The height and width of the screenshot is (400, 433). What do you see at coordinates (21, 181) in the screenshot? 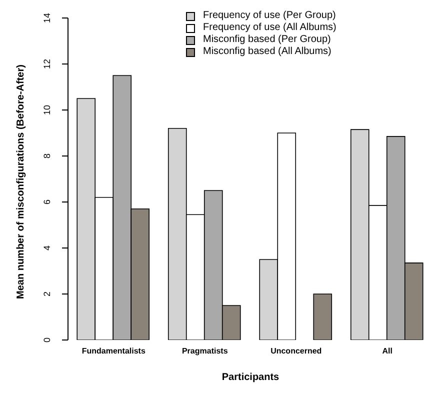
I see `y-axis-title: Mean number of misconfigurations (Before-After)` at bounding box center [21, 181].